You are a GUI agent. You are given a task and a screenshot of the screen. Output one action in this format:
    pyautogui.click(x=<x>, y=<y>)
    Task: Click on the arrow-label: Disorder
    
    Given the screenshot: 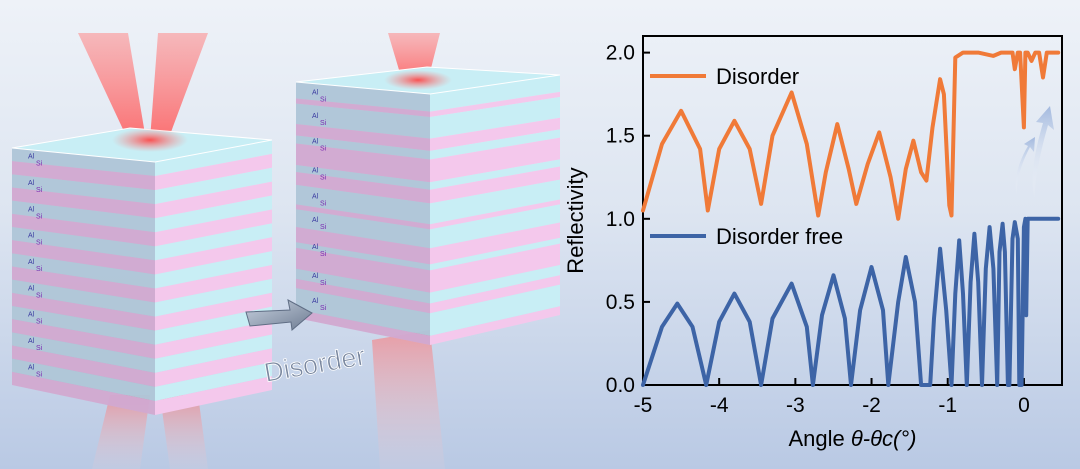 What is the action you would take?
    pyautogui.click(x=315, y=364)
    